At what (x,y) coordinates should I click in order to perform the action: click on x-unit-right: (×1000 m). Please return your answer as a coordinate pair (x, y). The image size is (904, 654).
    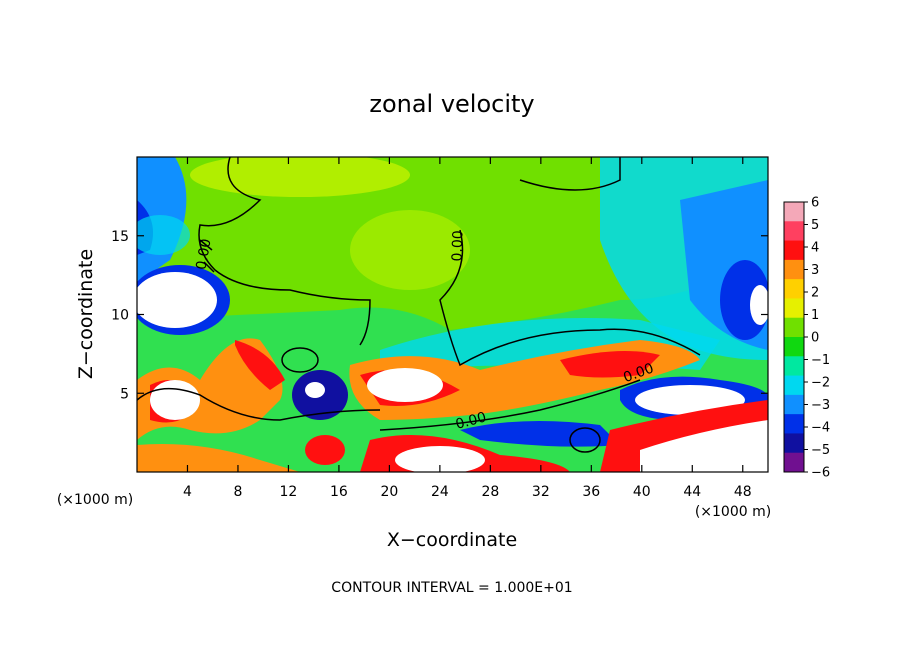
    Looking at the image, I should click on (733, 512).